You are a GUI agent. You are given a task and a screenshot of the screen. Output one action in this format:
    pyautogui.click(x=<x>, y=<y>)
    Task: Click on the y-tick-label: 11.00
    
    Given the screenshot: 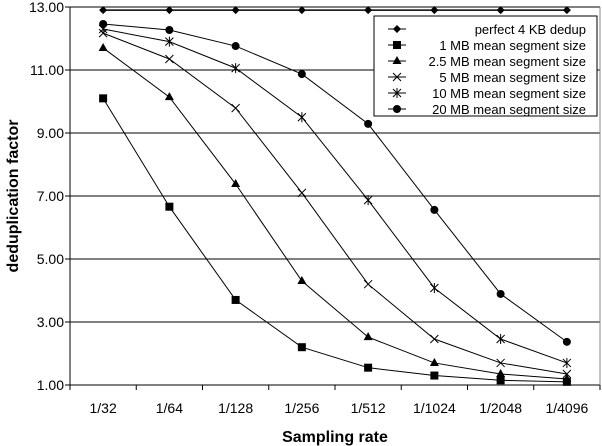 What is the action you would take?
    pyautogui.click(x=47, y=70)
    